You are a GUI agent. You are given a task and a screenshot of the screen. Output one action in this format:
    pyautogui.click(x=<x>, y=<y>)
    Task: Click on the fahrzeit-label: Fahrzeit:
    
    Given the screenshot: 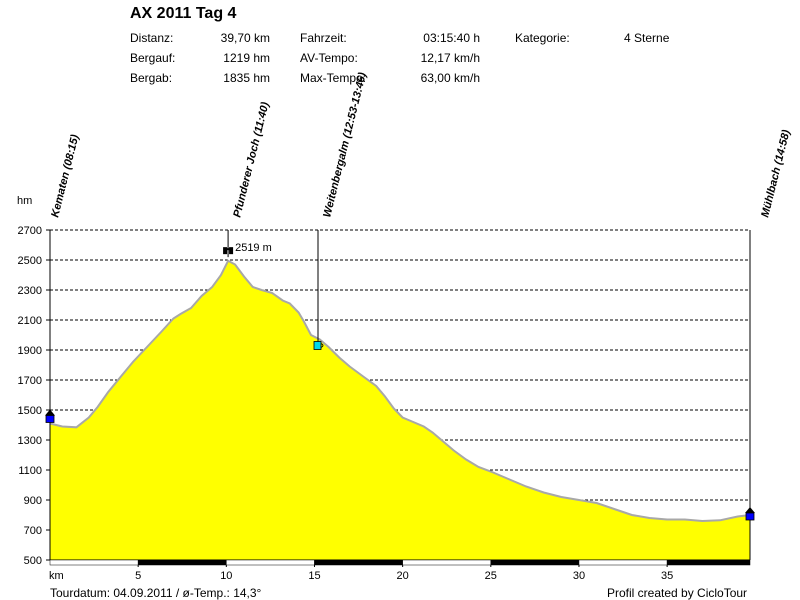 What is the action you would take?
    pyautogui.click(x=323, y=38)
    